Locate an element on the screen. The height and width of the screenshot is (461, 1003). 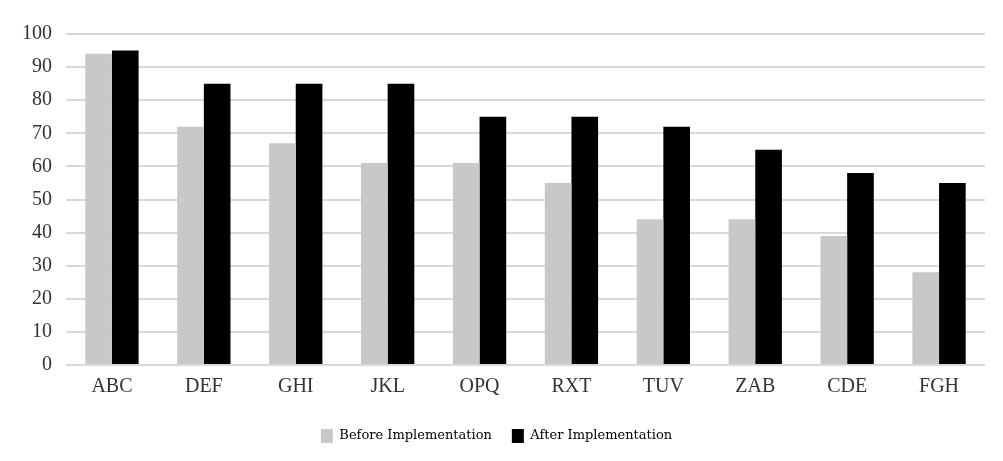
y-tick-label: 70 is located at coordinates (42, 131).